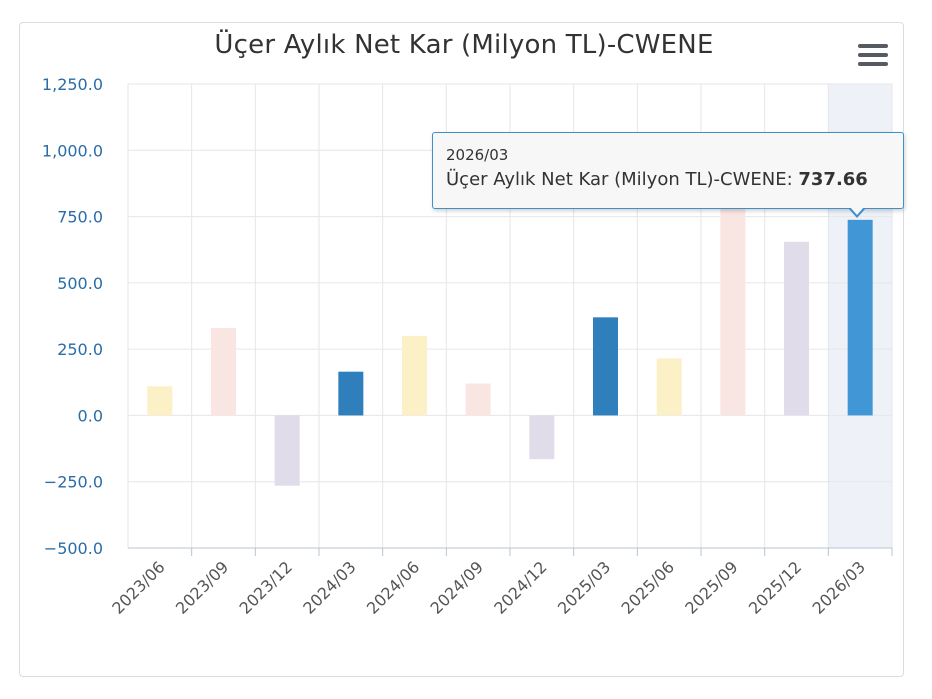 This screenshot has width=932, height=699. What do you see at coordinates (138, 587) in the screenshot?
I see `x-tick-label: 2023/06` at bounding box center [138, 587].